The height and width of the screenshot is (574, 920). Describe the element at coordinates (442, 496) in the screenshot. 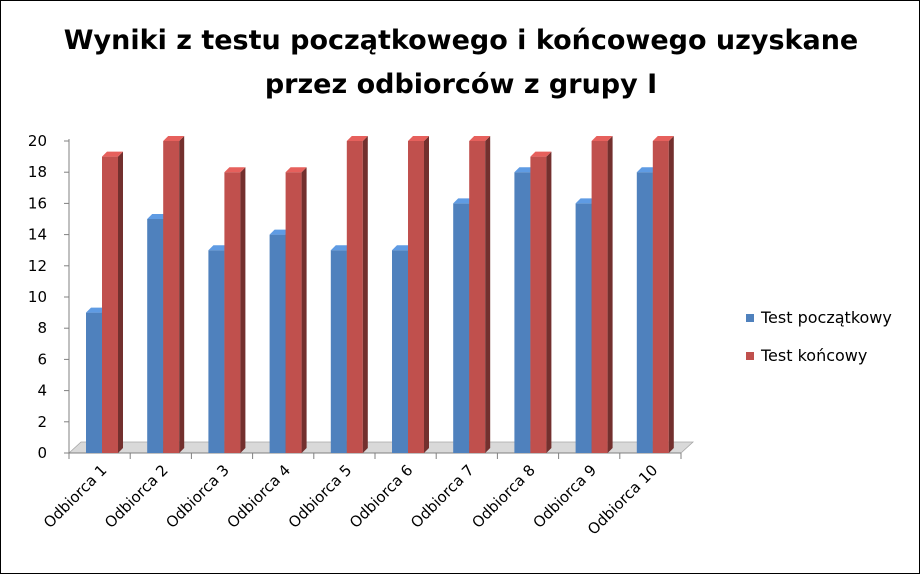

I see `x-category-label: Odbiorca 7` at that location.